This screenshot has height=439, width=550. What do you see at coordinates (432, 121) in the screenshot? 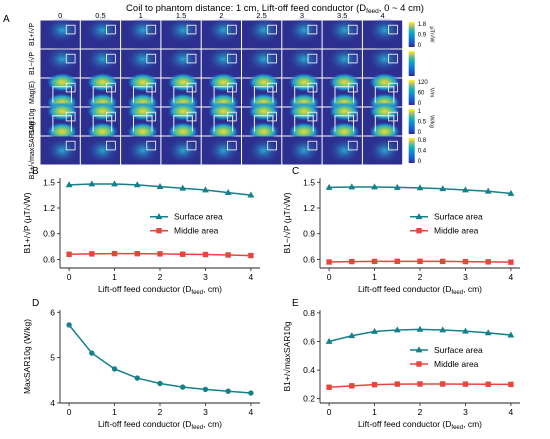
I see `colorbar-unit: W/kg` at bounding box center [432, 121].